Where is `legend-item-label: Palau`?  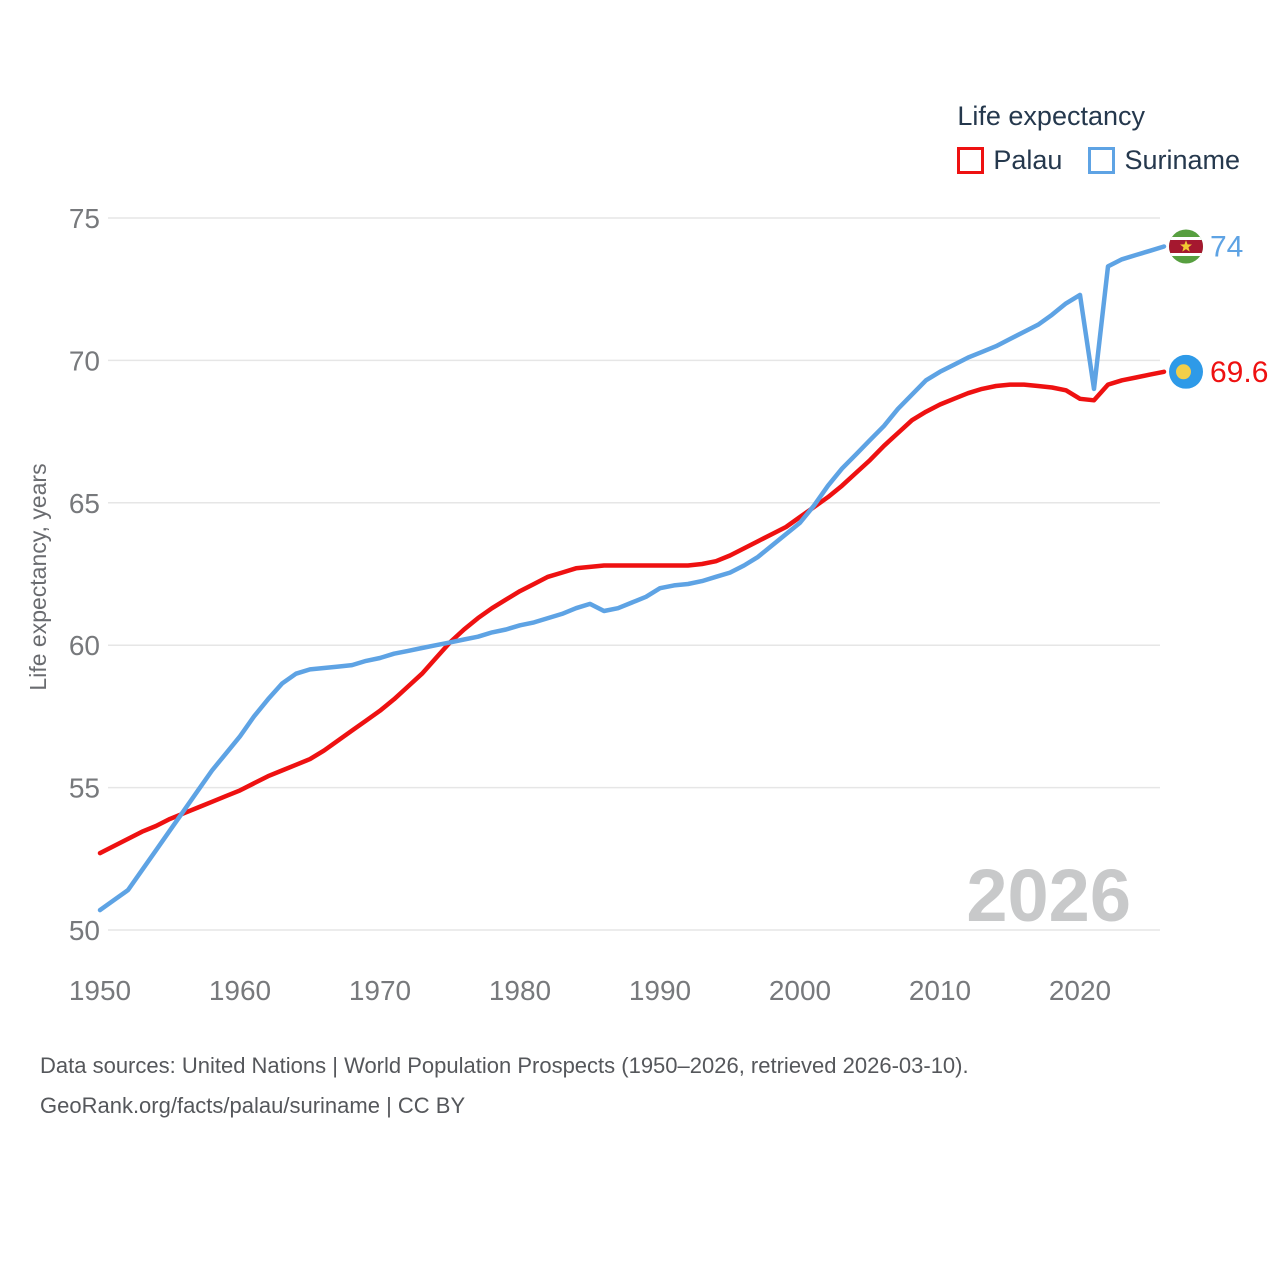 legend-item-label: Palau is located at coordinates (1028, 160).